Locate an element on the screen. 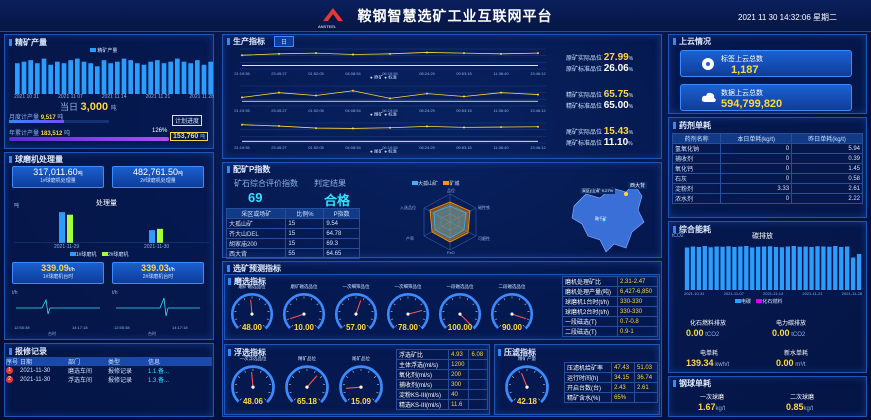 This screenshot has height=420, width=871. carbon-chart-title: 碳排放 is located at coordinates (762, 236).